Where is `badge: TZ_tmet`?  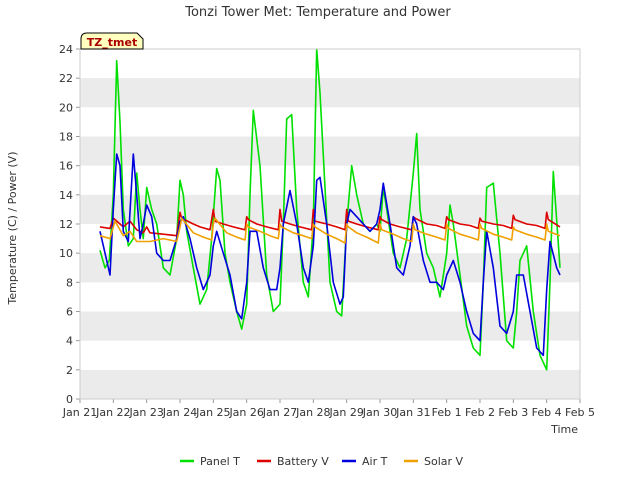 badge: TZ_tmet is located at coordinates (112, 41).